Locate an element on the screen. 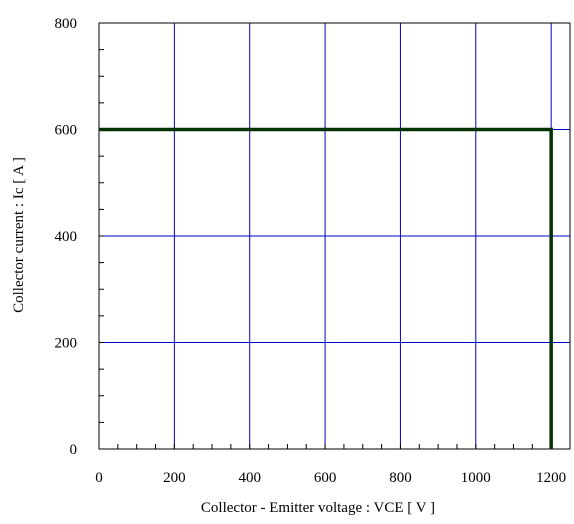  y-tick-label: 200 is located at coordinates (66, 344).